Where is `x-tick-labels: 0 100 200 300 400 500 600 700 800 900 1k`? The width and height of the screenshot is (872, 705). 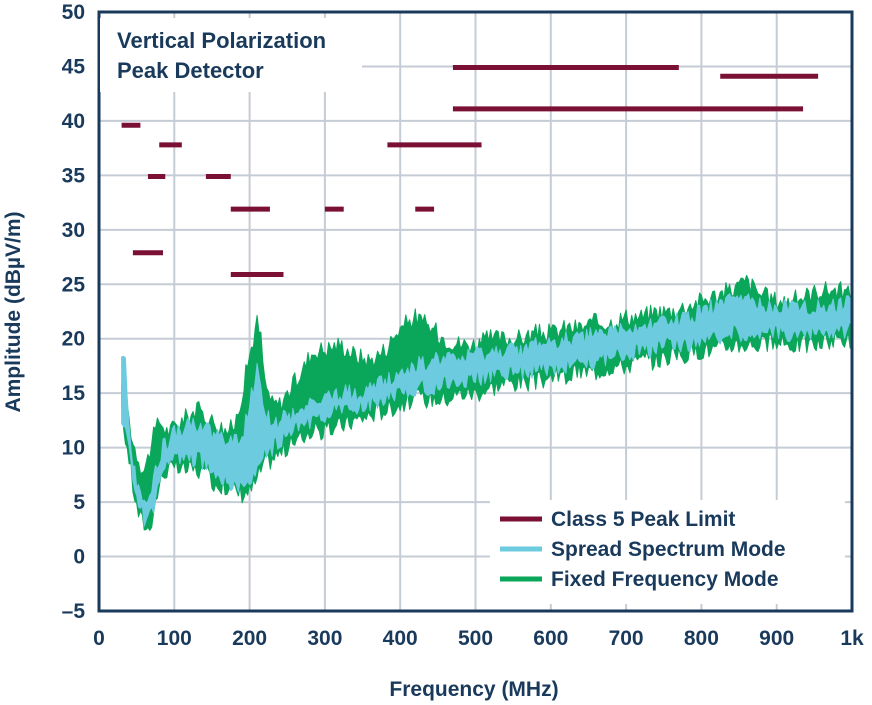 x-tick-labels: 0 100 200 300 400 500 600 700 800 900 1k is located at coordinates (478, 638).